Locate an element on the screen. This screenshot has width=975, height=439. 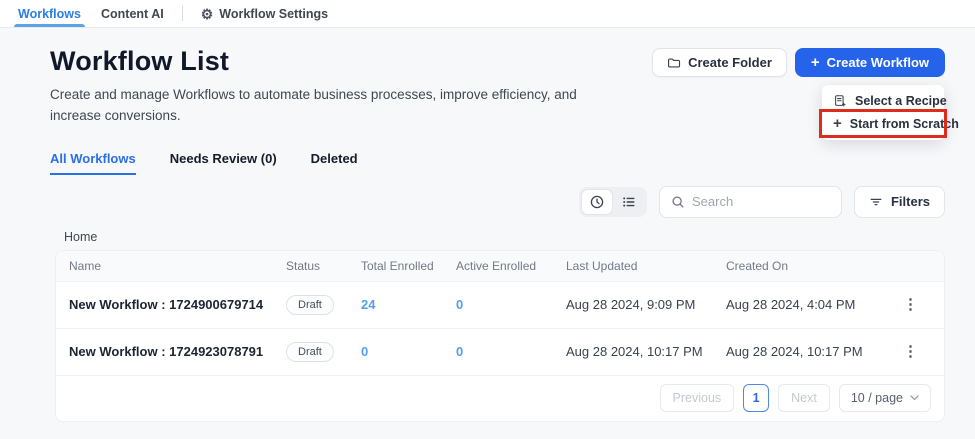
select-recipe-label: Select a Recipe is located at coordinates (901, 101).